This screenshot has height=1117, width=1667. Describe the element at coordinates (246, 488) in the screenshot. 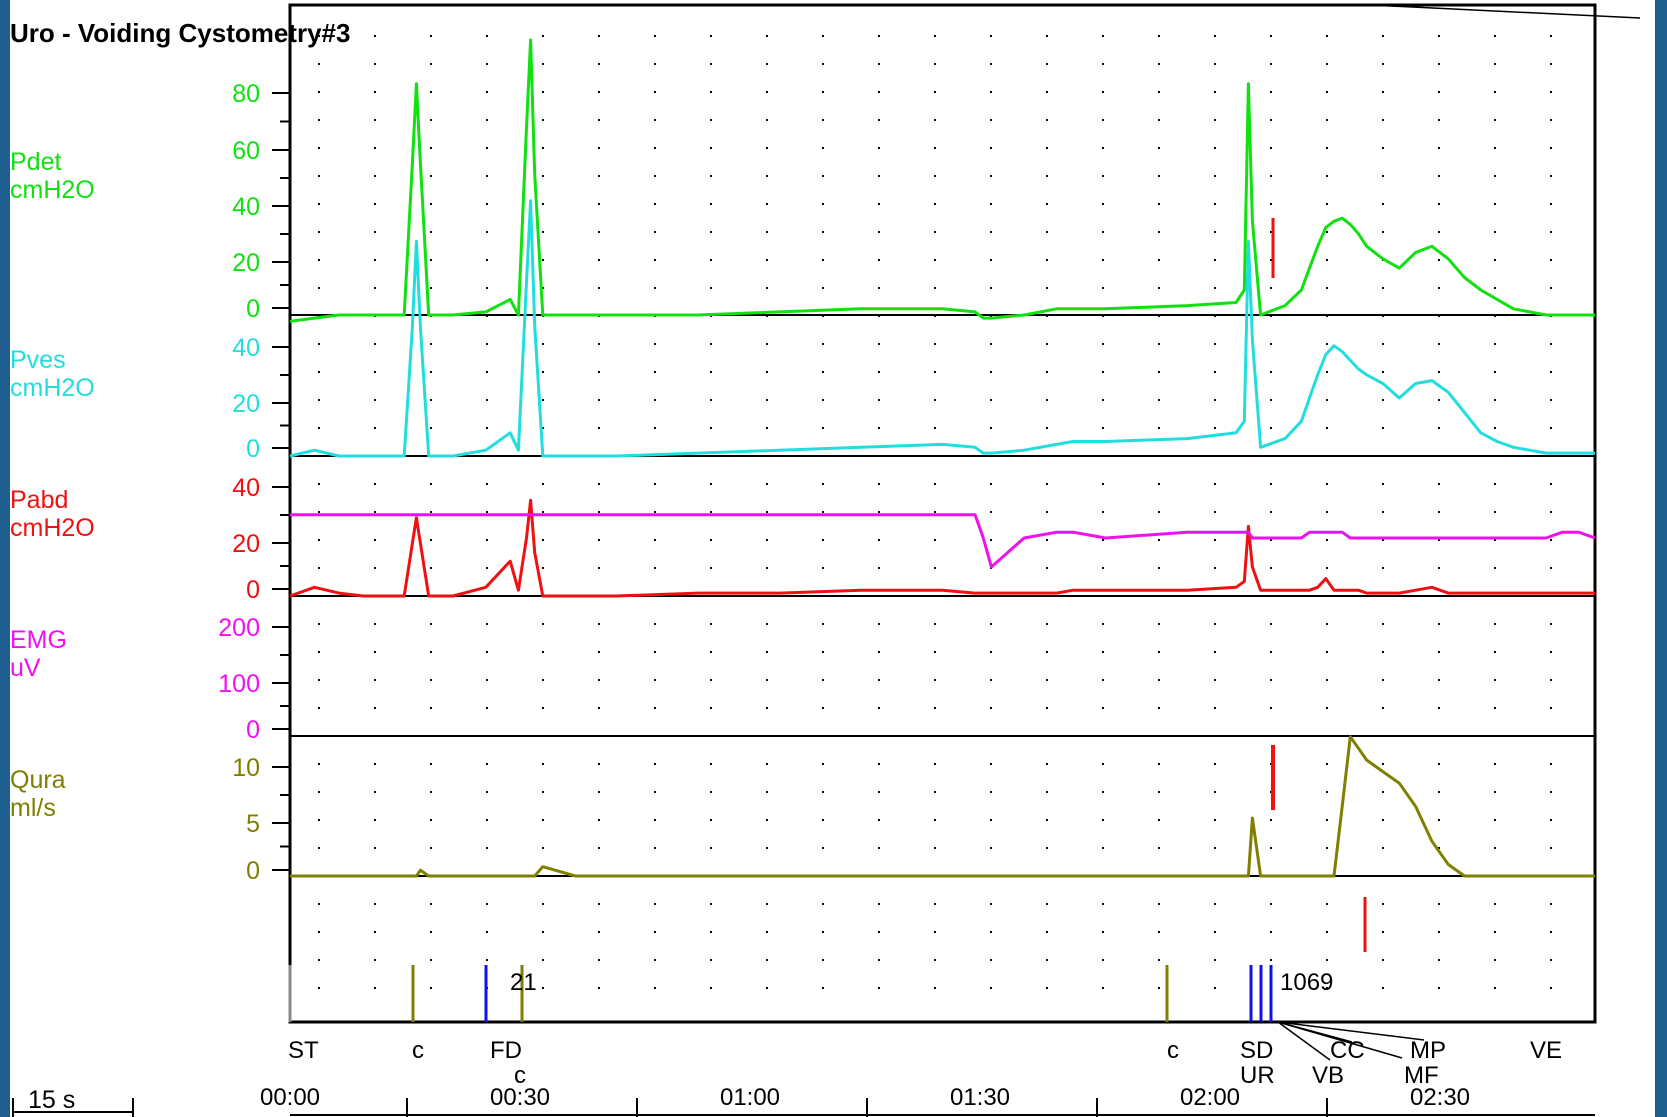

I see `pabd-tick-label: 40` at that location.